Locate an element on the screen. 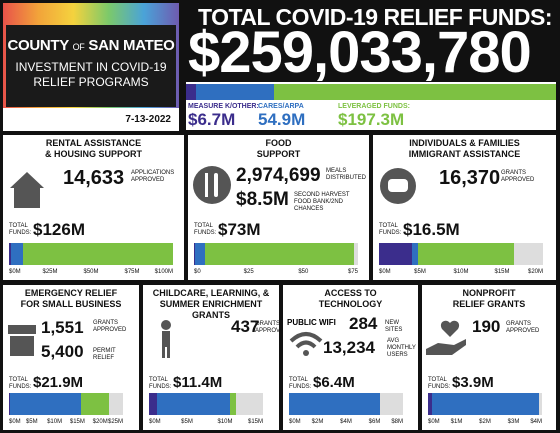 This screenshot has height=433, width=560. card-title: IMMIGRANT ASSISTANCE is located at coordinates (464, 154).